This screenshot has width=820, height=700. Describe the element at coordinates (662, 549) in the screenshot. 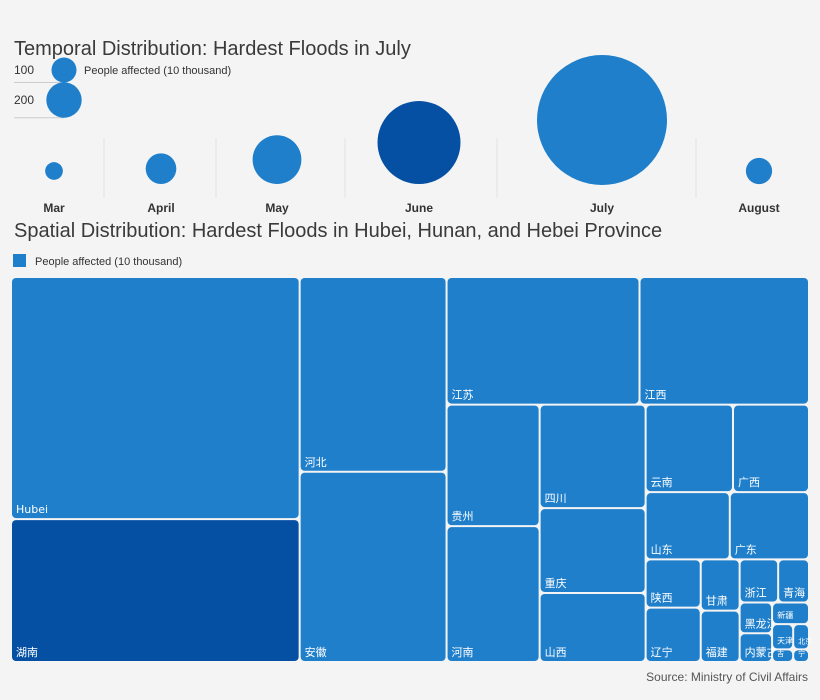

I see `treemap-label: 山东` at that location.